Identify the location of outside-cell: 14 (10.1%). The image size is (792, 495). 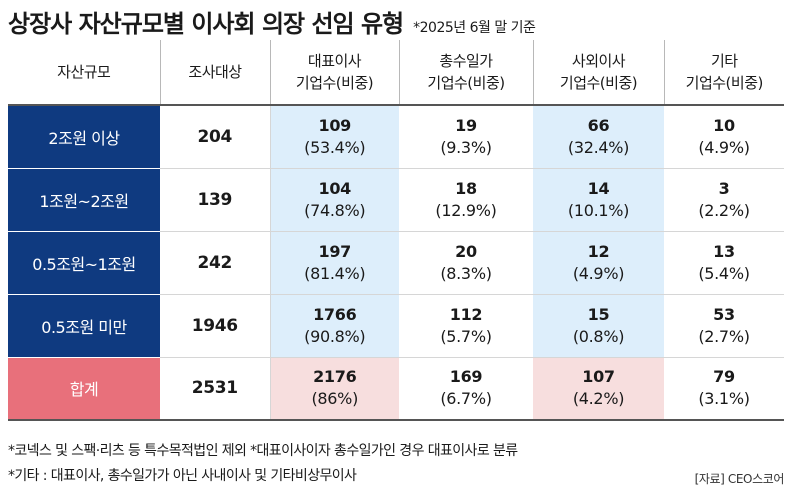
(598, 200).